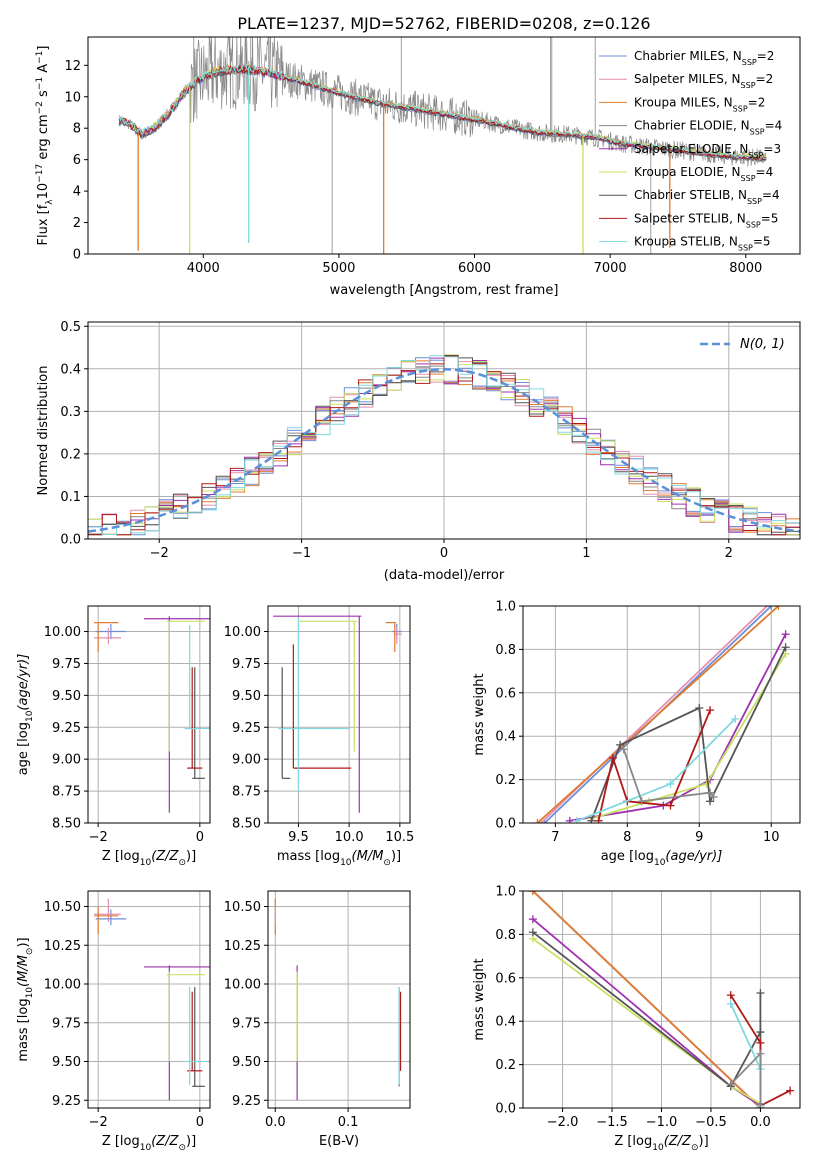 This screenshot has height=1170, width=819. I want to click on y-axis-label: Normed distribution, so click(43, 431).